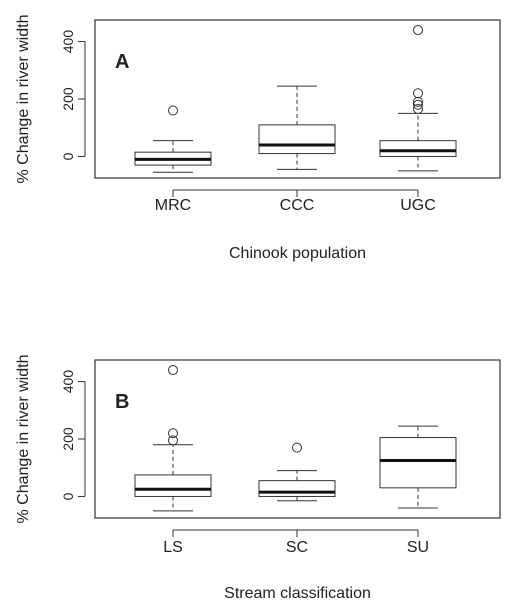 This screenshot has height=613, width=520. Describe the element at coordinates (418, 205) in the screenshot. I see `category-label: UGC` at that location.